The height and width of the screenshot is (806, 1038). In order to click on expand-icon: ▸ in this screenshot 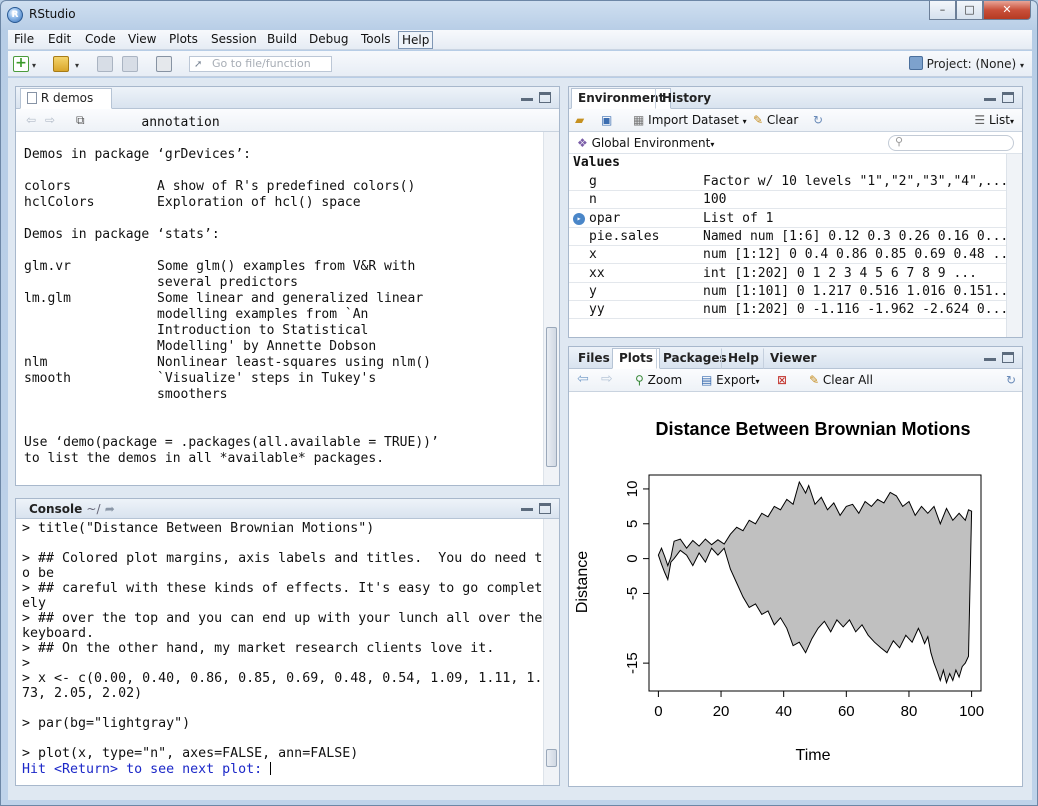, I will do `click(579, 218)`.